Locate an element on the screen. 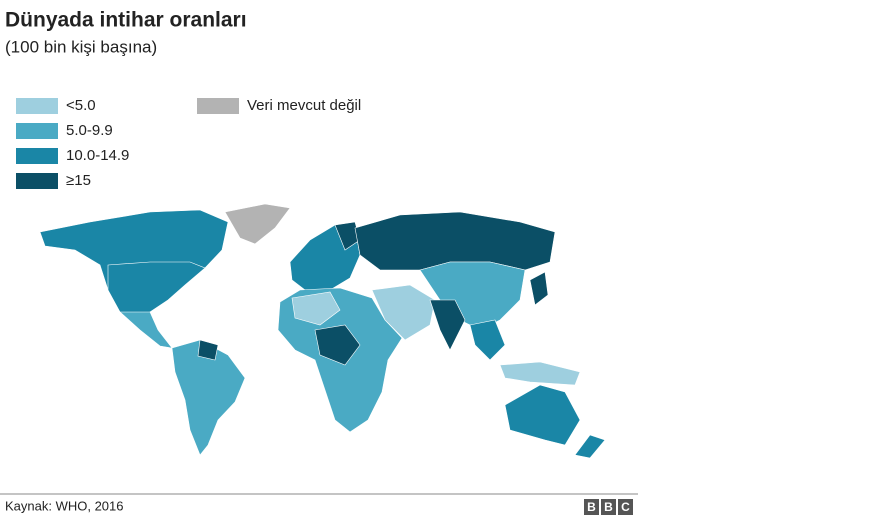 This screenshot has width=880, height=520. north-africa is located at coordinates (316, 308).